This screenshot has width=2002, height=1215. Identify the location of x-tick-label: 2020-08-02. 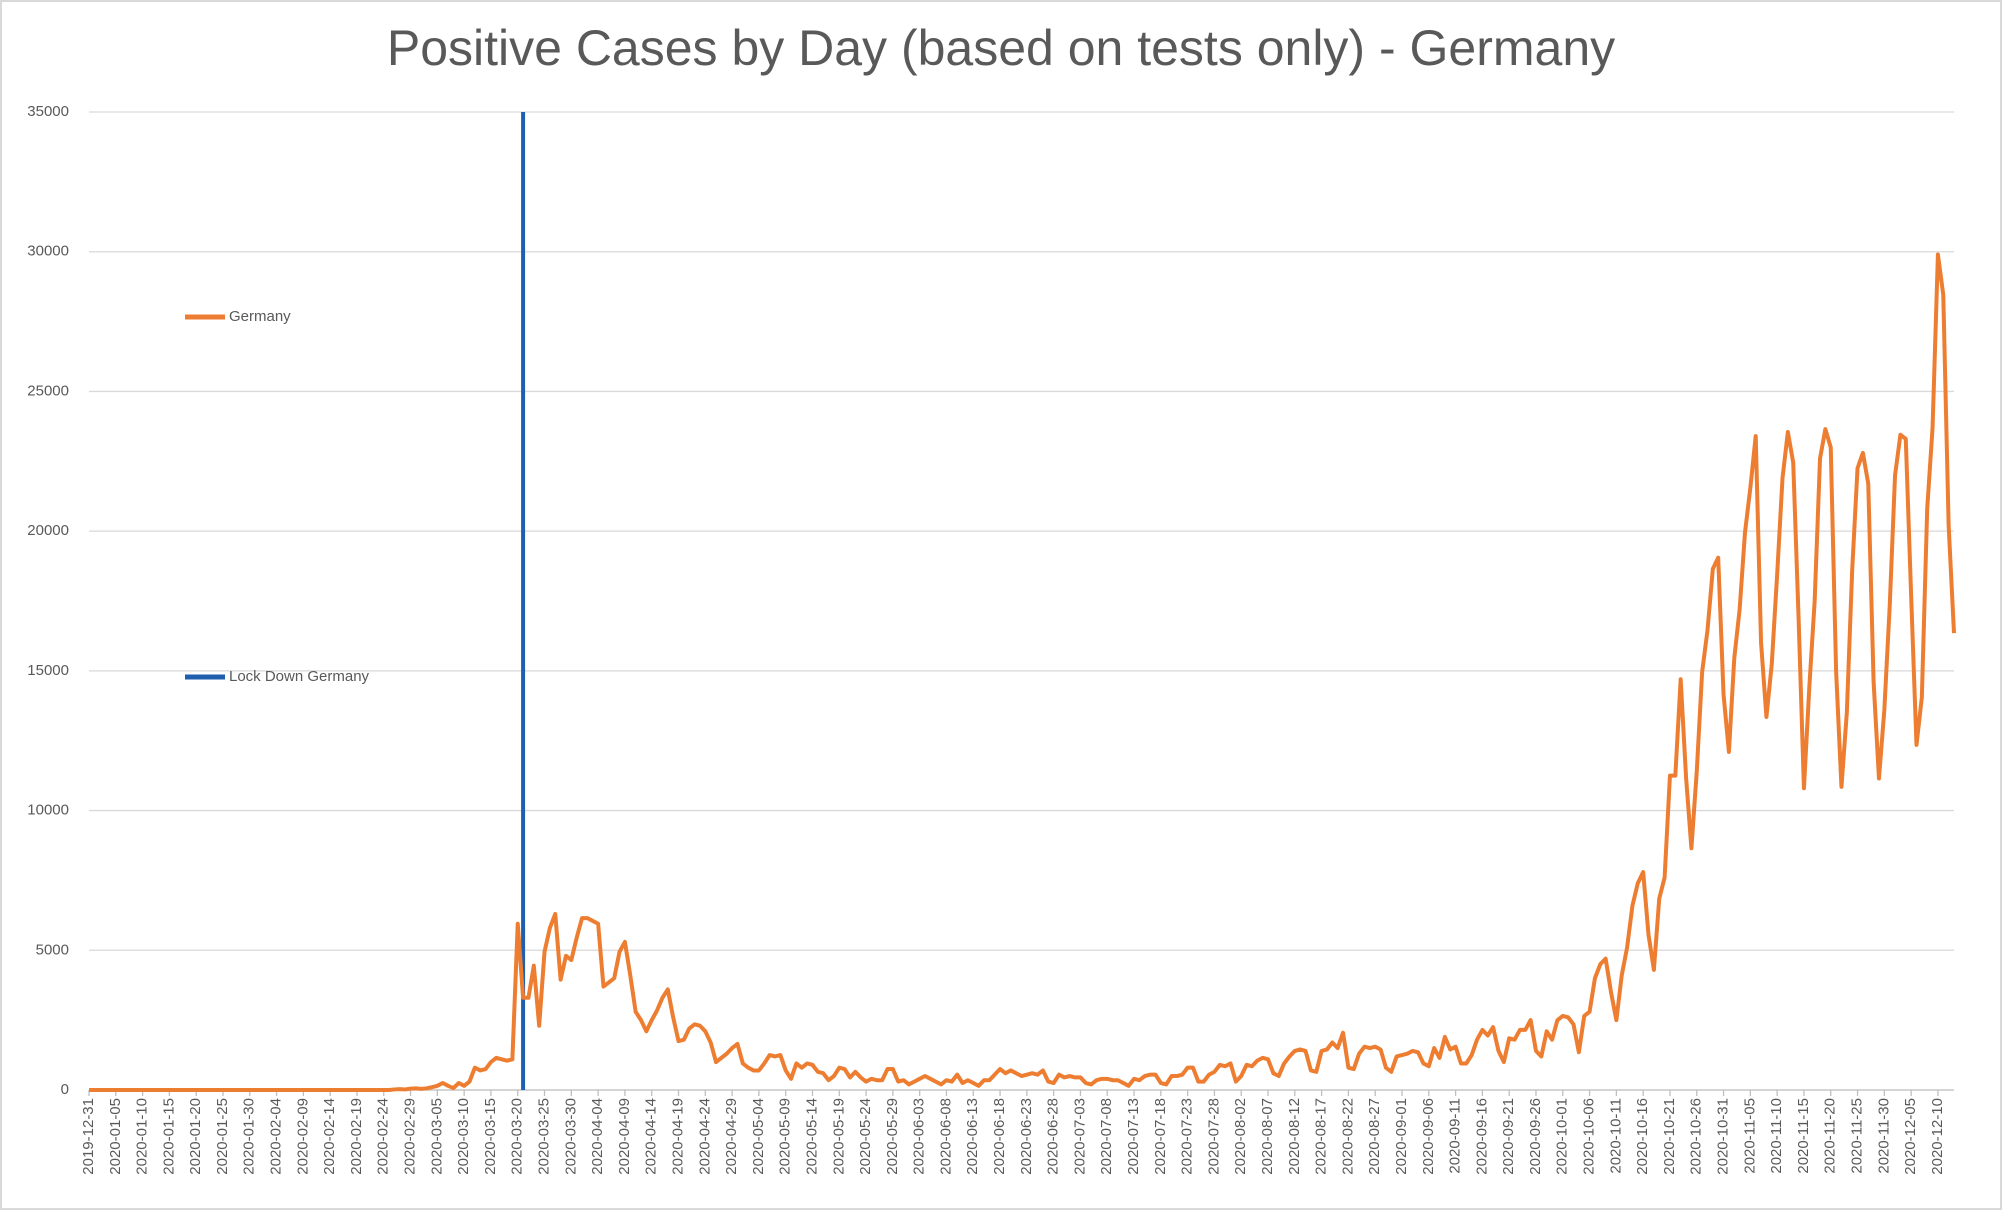
(1240, 1136).